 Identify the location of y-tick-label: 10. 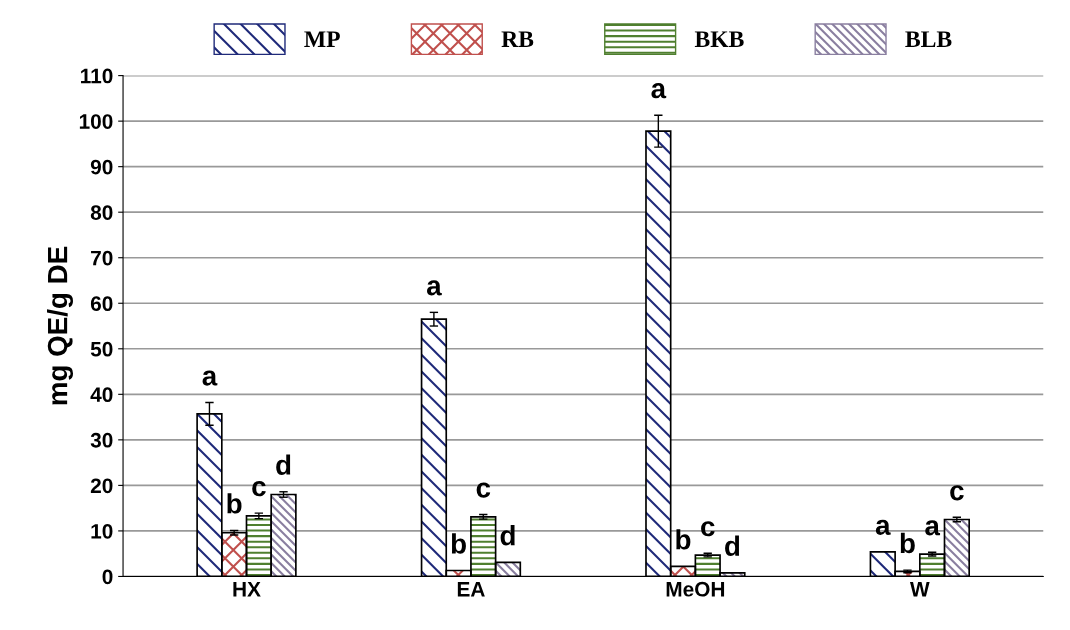
(102, 531).